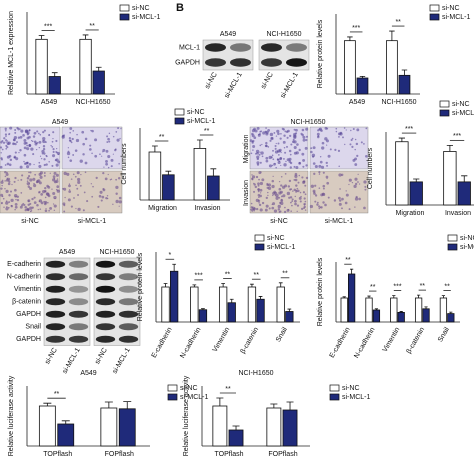  What do you see at coordinates (24, 264) in the screenshot?
I see `protein-label: E-cadherin` at bounding box center [24, 264].